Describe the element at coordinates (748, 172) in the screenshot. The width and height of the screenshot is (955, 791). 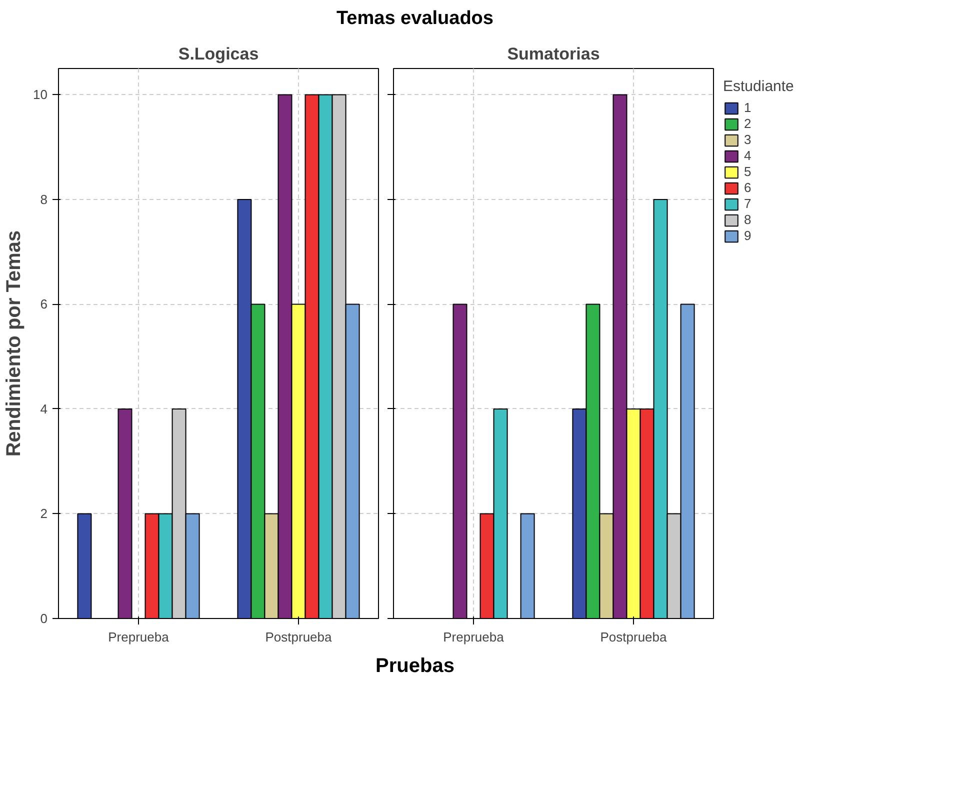
I see `legend-label: 5` at that location.